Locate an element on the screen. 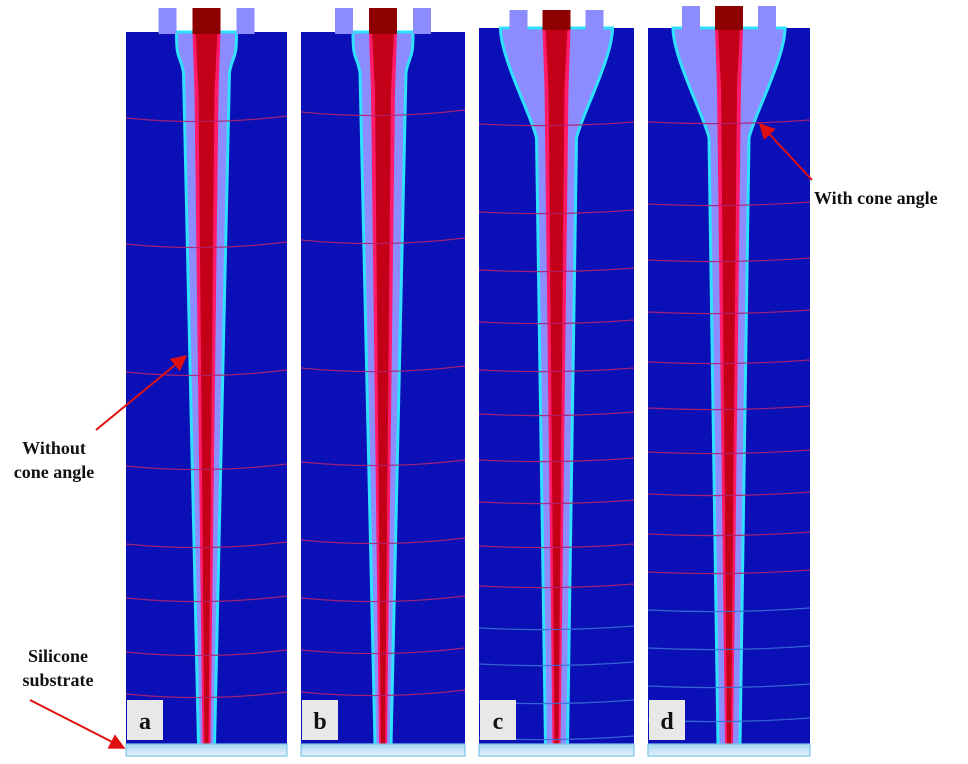 This screenshot has height=764, width=968. panel-label: b is located at coordinates (319, 722).